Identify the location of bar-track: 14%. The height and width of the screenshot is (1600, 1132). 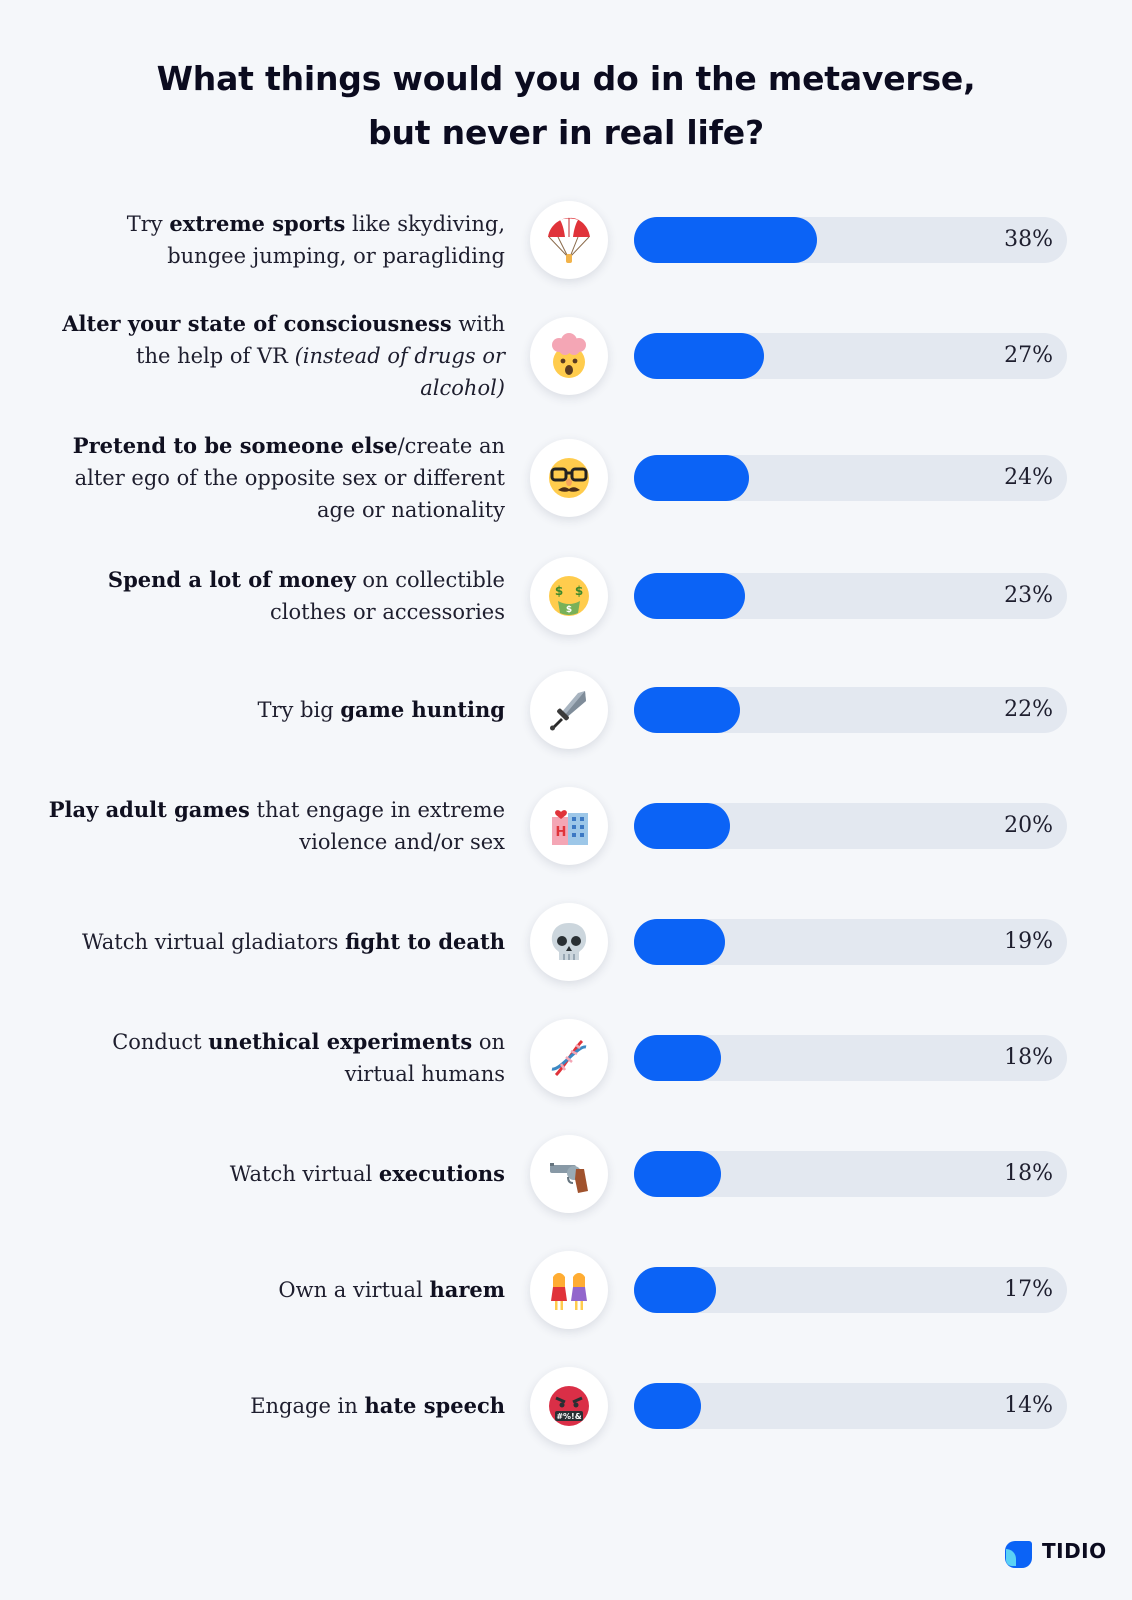
(850, 1406).